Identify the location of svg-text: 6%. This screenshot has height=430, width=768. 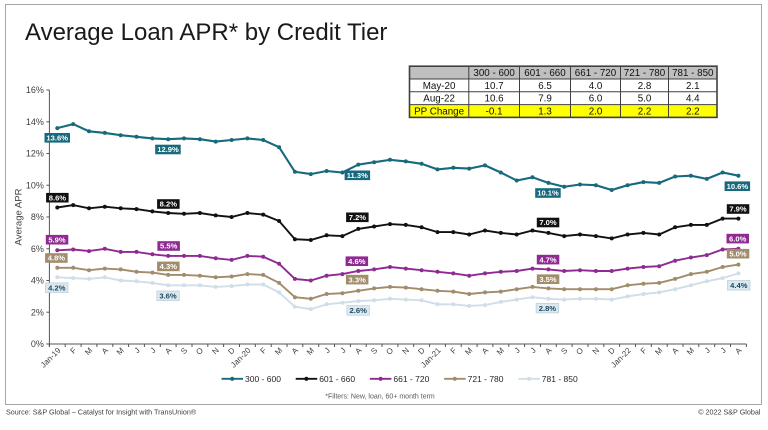
(37, 249).